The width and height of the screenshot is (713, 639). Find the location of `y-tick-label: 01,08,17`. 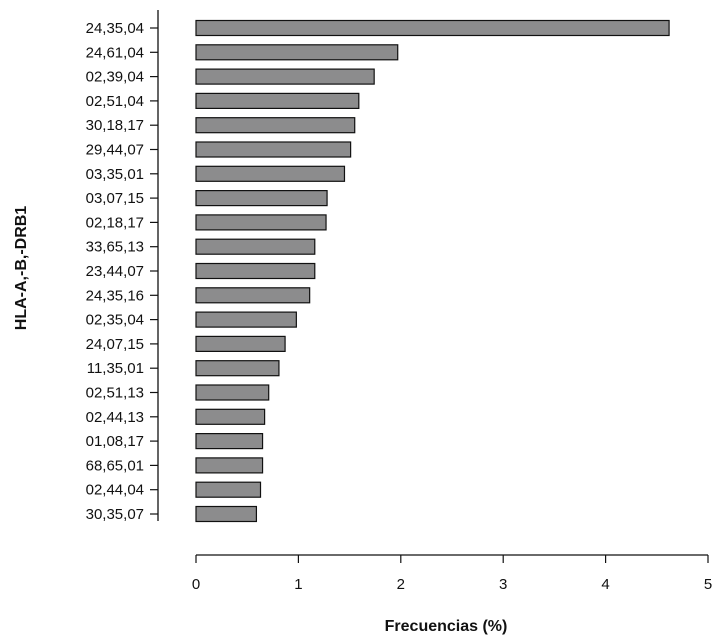

y-tick-label: 01,08,17 is located at coordinates (115, 441).